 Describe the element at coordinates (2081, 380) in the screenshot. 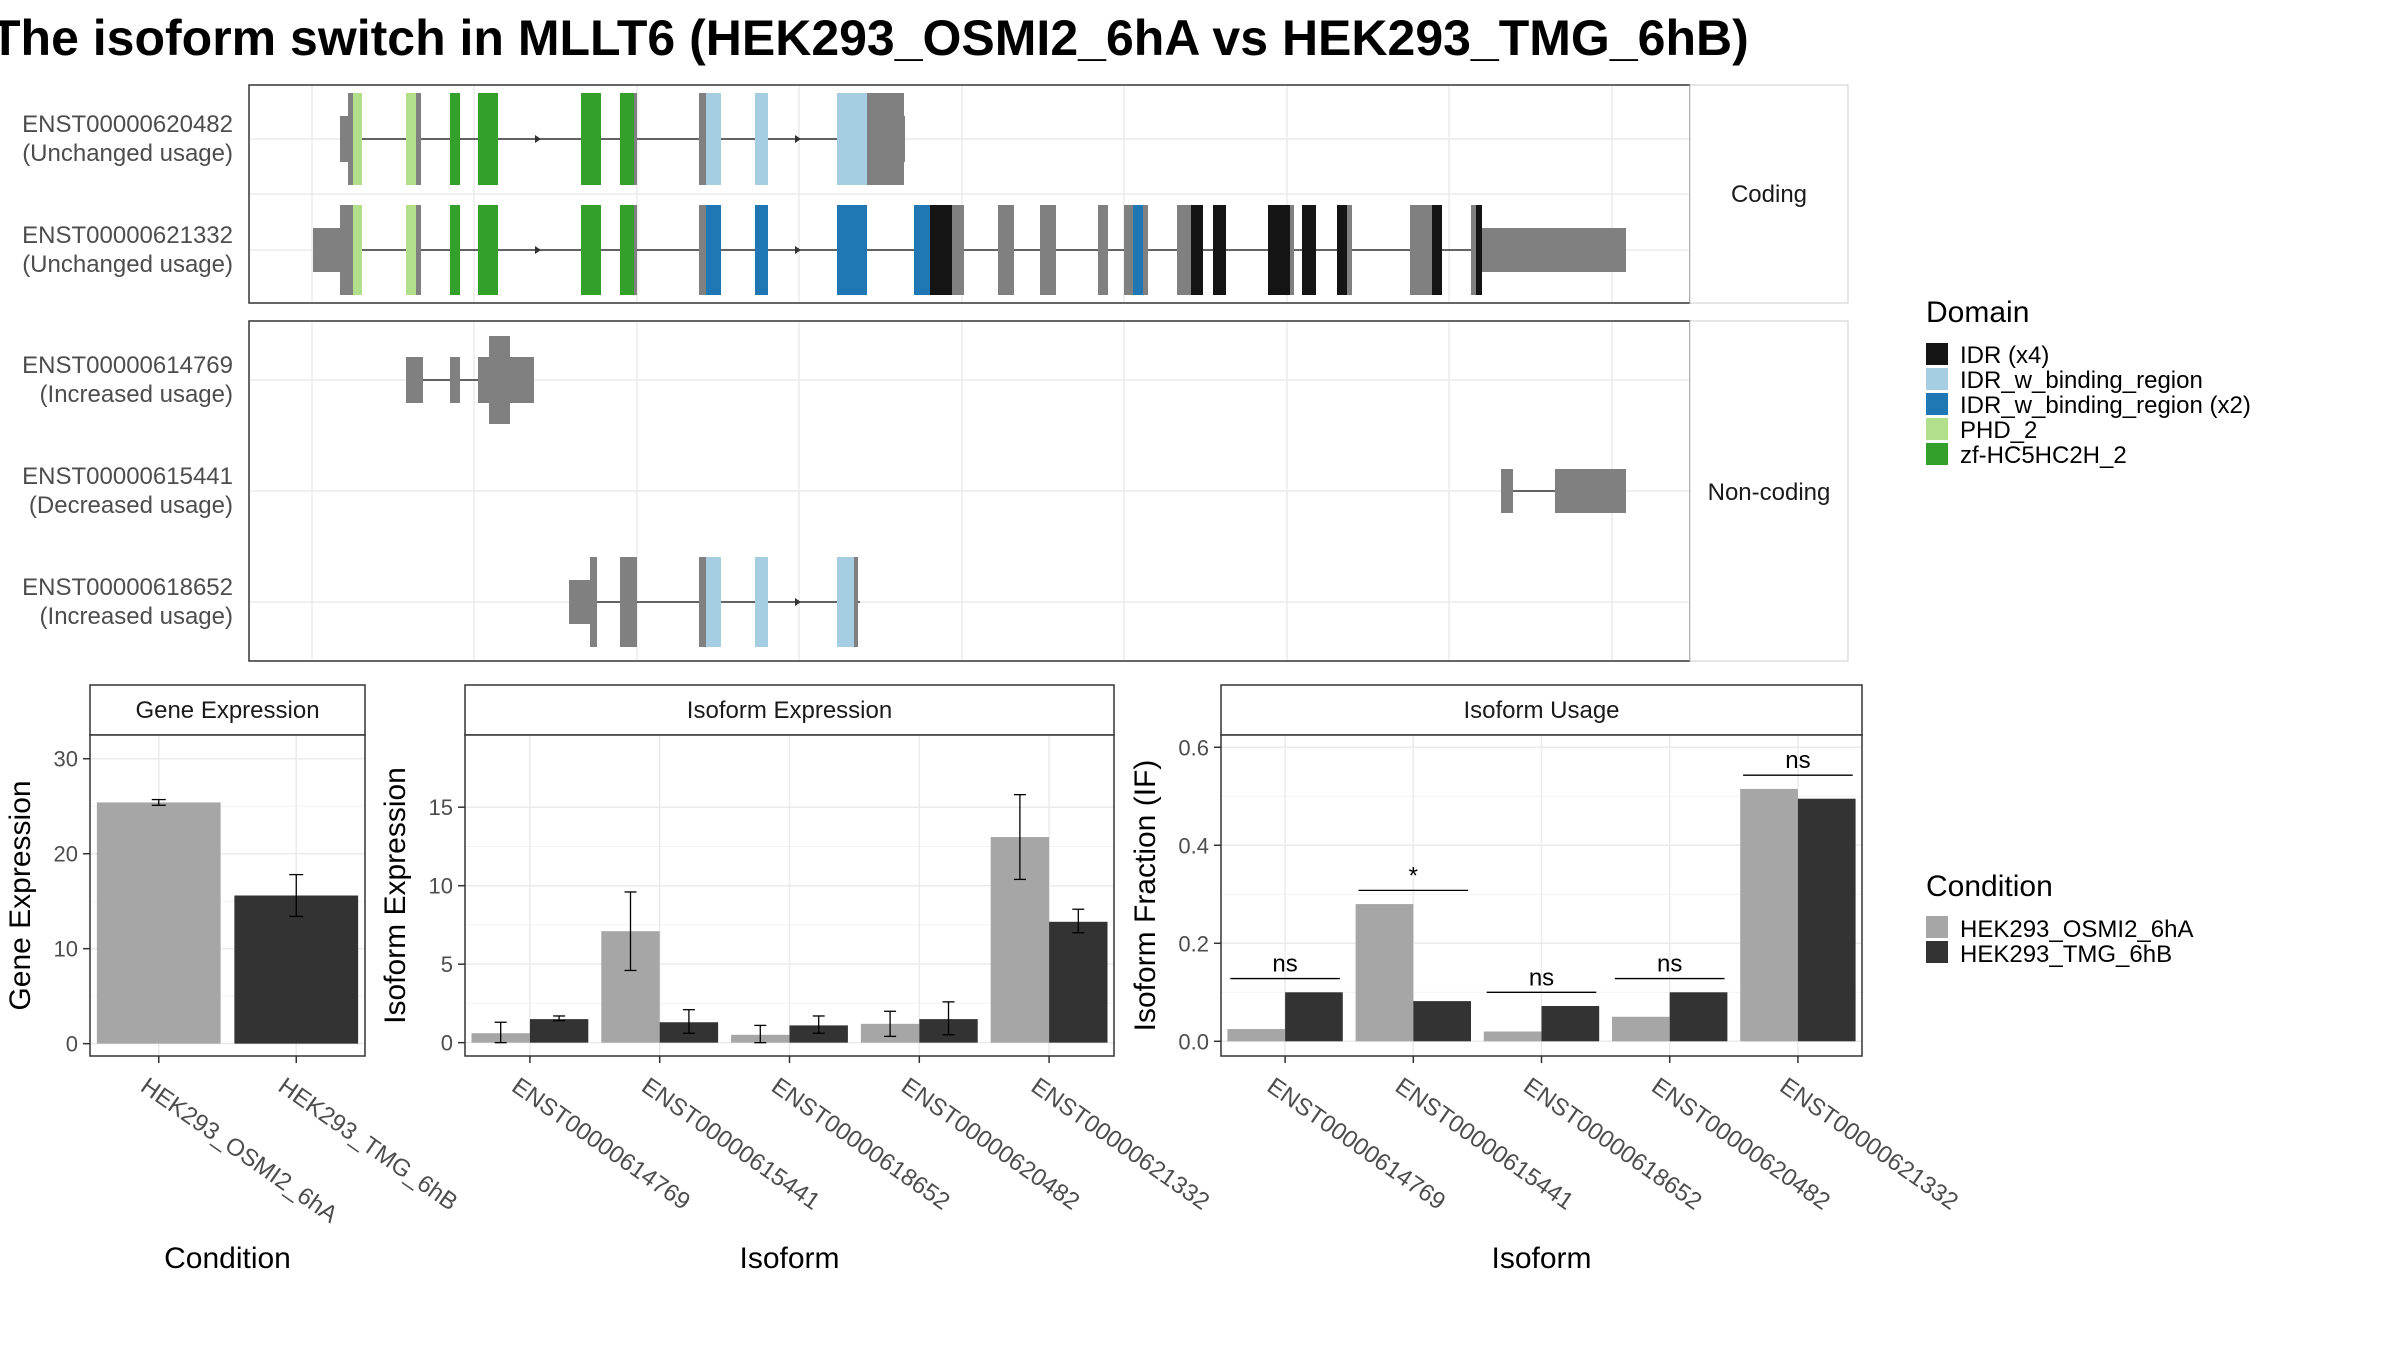

I see `legend-label: IDR_w_binding_region` at that location.